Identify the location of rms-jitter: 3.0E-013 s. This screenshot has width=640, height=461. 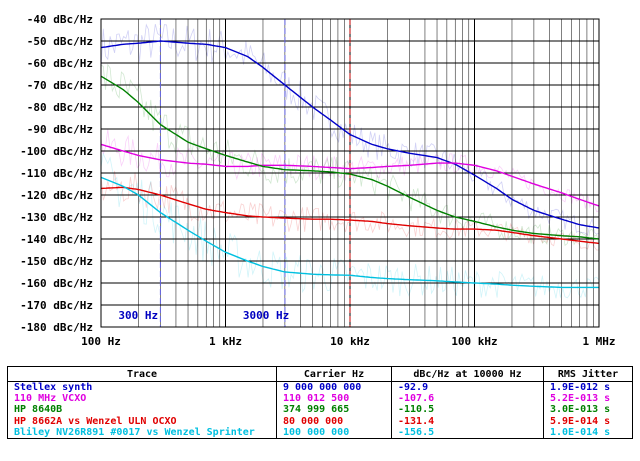
(587, 410).